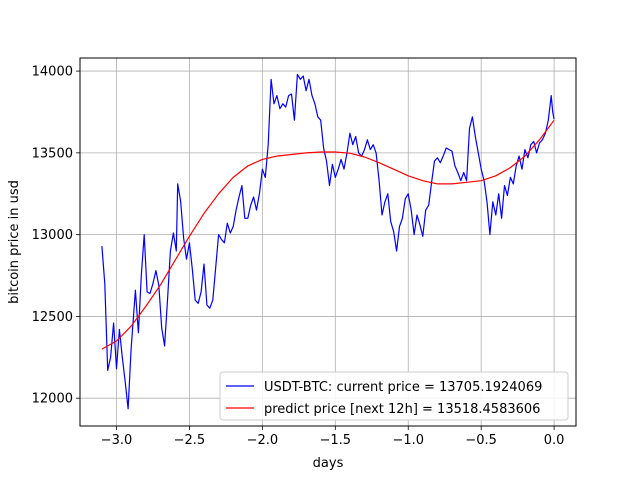  What do you see at coordinates (190, 440) in the screenshot?
I see `x-tick-label: −2.5` at bounding box center [190, 440].